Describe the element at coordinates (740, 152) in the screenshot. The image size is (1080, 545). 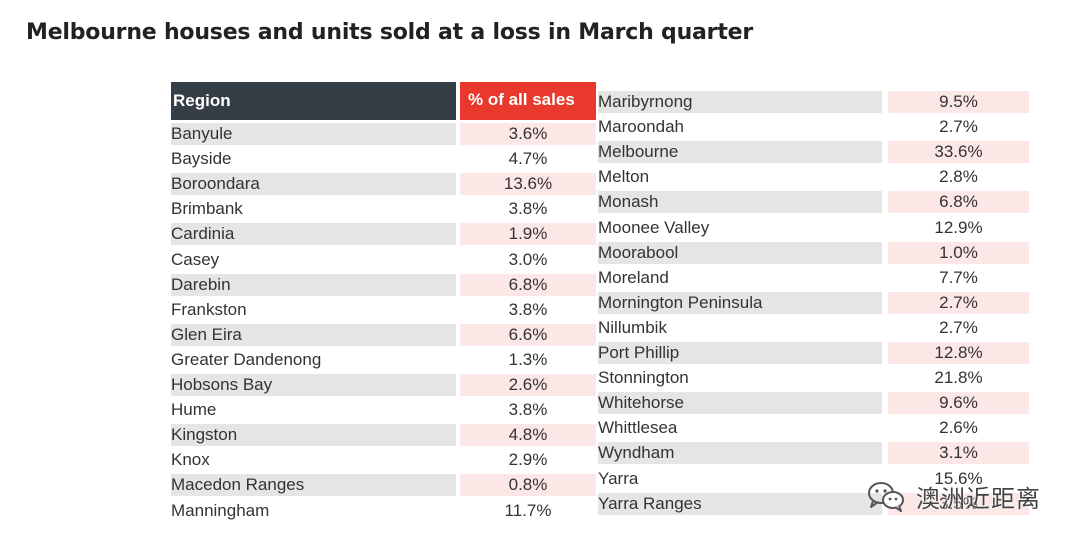
I see `region-cell: Melbourne` at that location.